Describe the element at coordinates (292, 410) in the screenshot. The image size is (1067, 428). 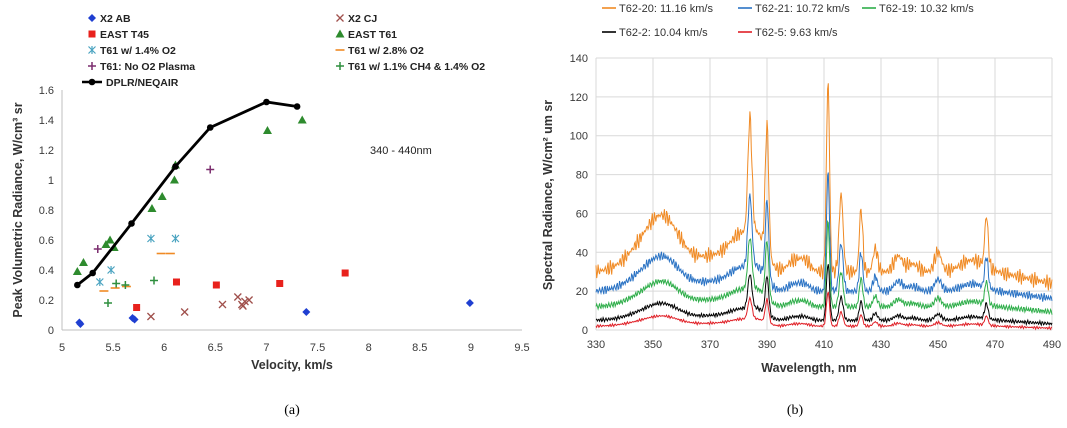
I see `caption-a: (a)` at that location.